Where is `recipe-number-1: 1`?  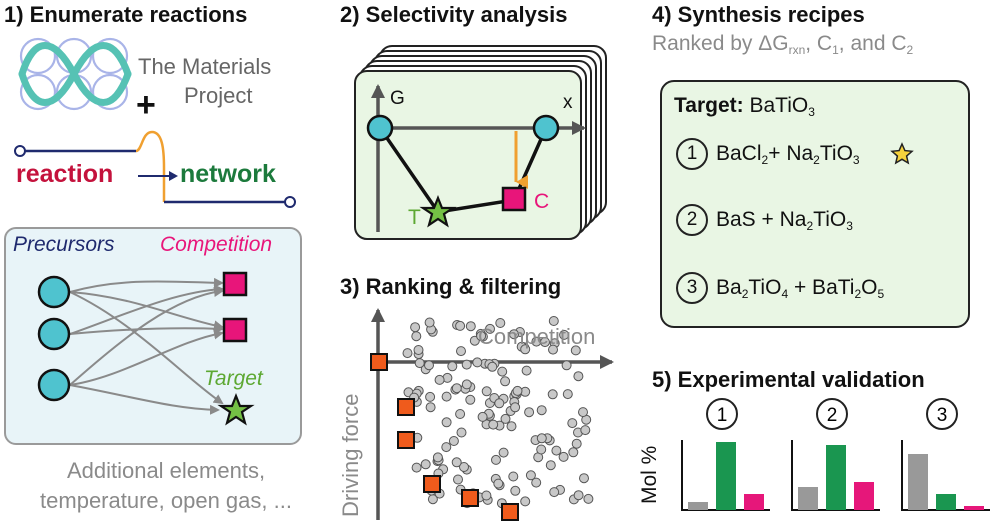
recipe-number-1: 1 is located at coordinates (692, 154).